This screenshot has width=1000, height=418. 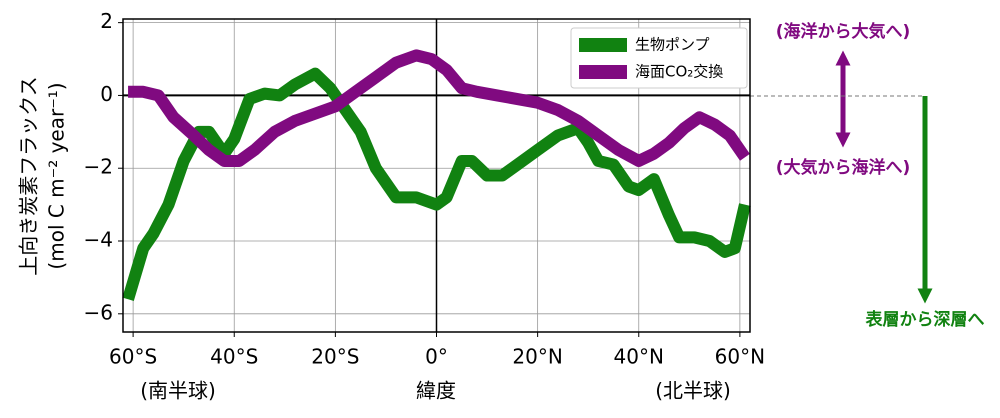 I want to click on x-tick-label: 0°, so click(x=436, y=357).